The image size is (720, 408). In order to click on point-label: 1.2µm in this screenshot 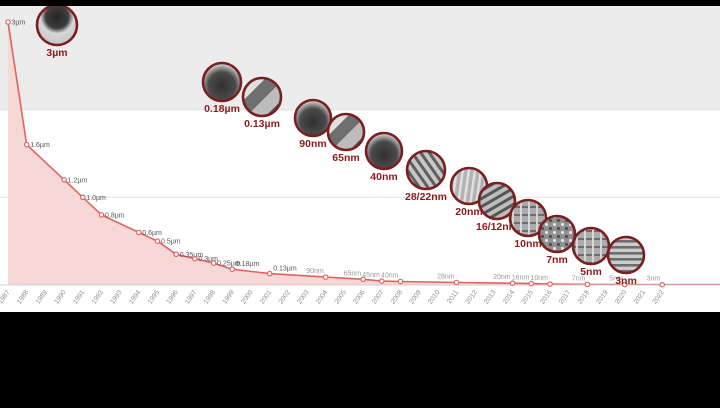, I will do `click(78, 180)`.